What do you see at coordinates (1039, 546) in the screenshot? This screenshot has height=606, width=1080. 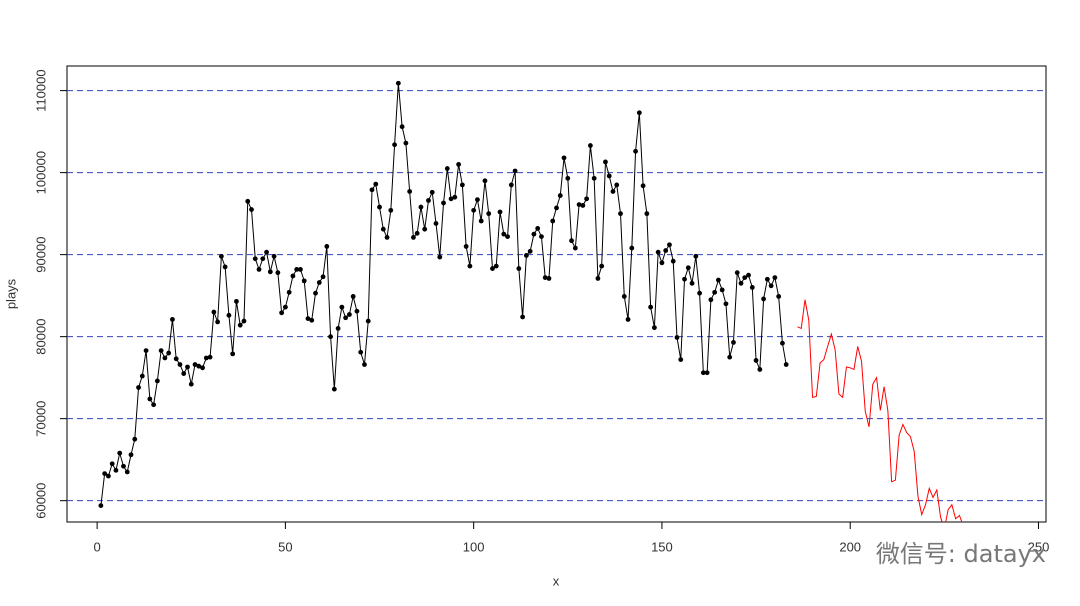 I see `x-tick-label: 250` at bounding box center [1039, 546].